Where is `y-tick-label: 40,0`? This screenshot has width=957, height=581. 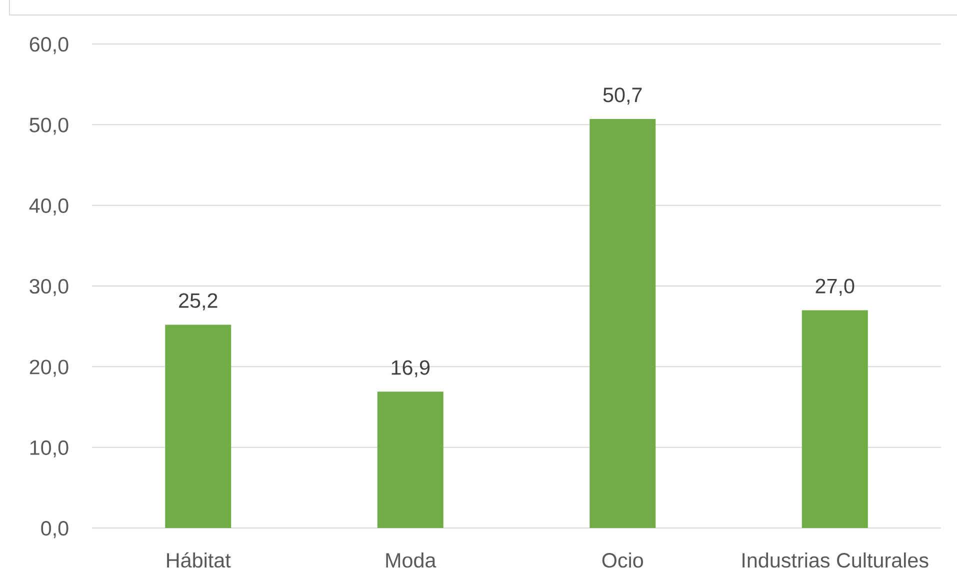
y-tick-label: 40,0 is located at coordinates (48, 207).